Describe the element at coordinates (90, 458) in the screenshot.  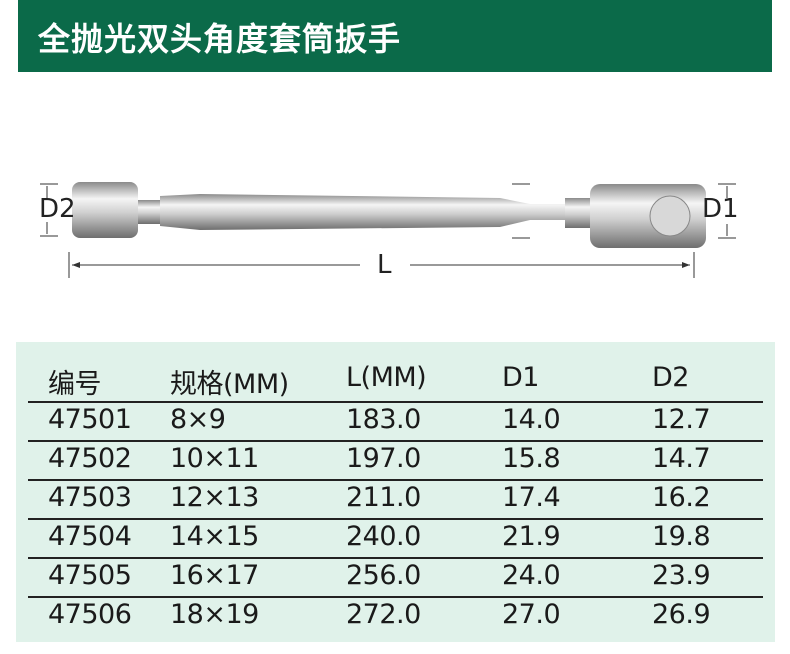
I see `table-cell: 47502` at that location.